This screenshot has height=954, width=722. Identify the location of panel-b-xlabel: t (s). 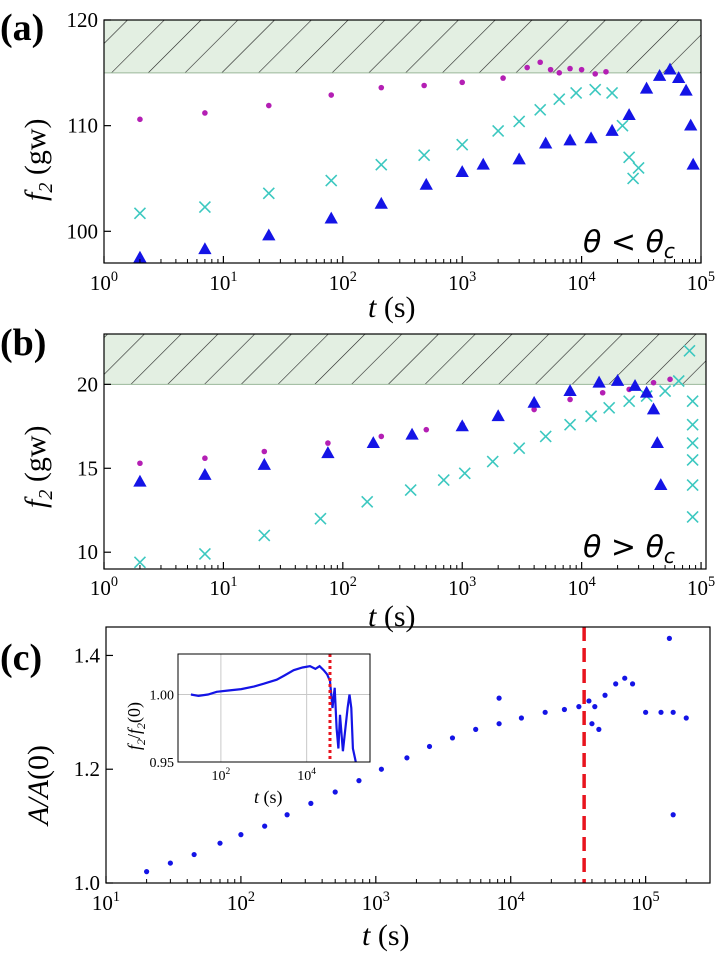
(392, 616).